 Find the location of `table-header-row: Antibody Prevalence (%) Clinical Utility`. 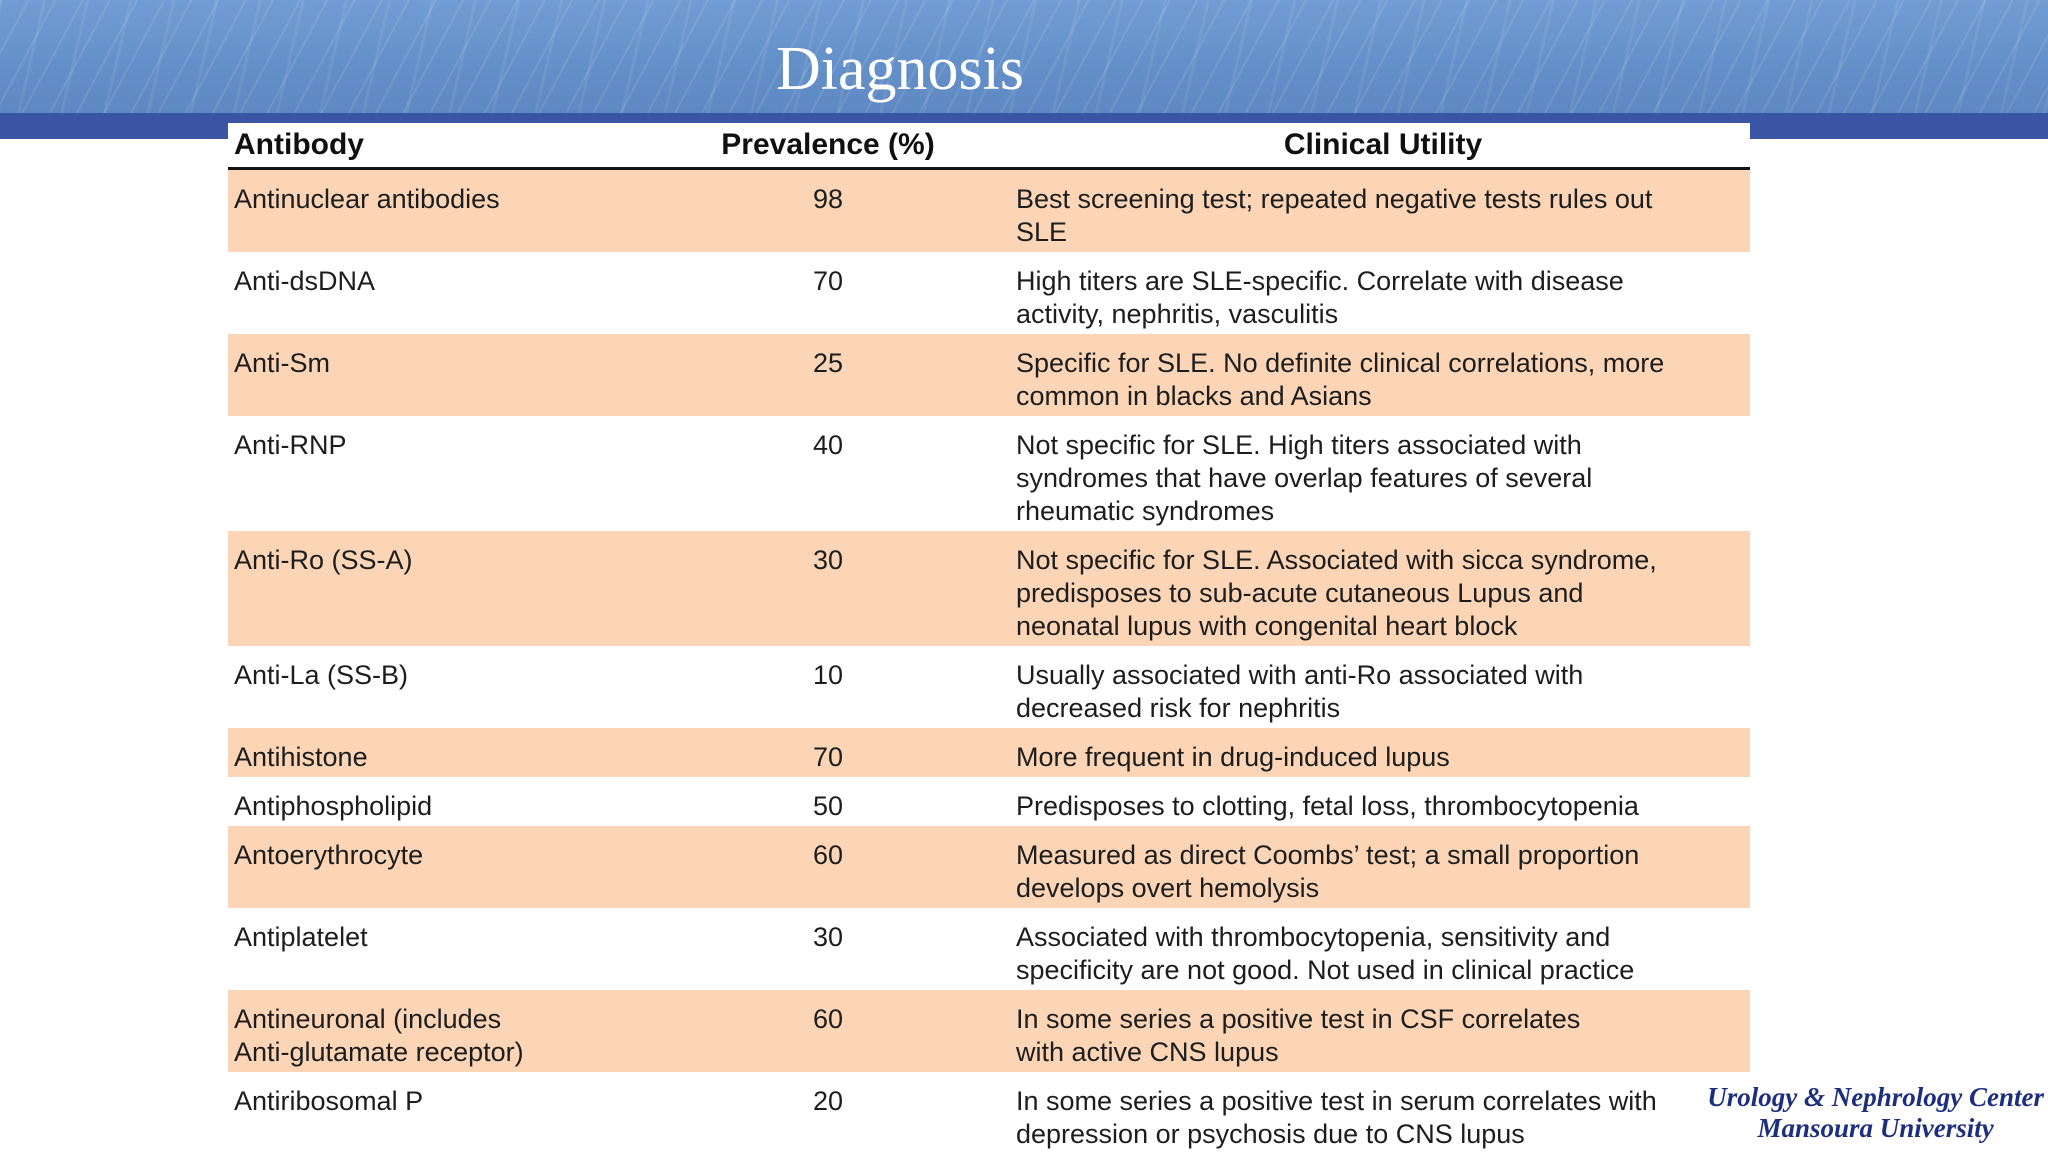

table-header-row: Antibody Prevalence (%) Clinical Utility is located at coordinates (989, 146).